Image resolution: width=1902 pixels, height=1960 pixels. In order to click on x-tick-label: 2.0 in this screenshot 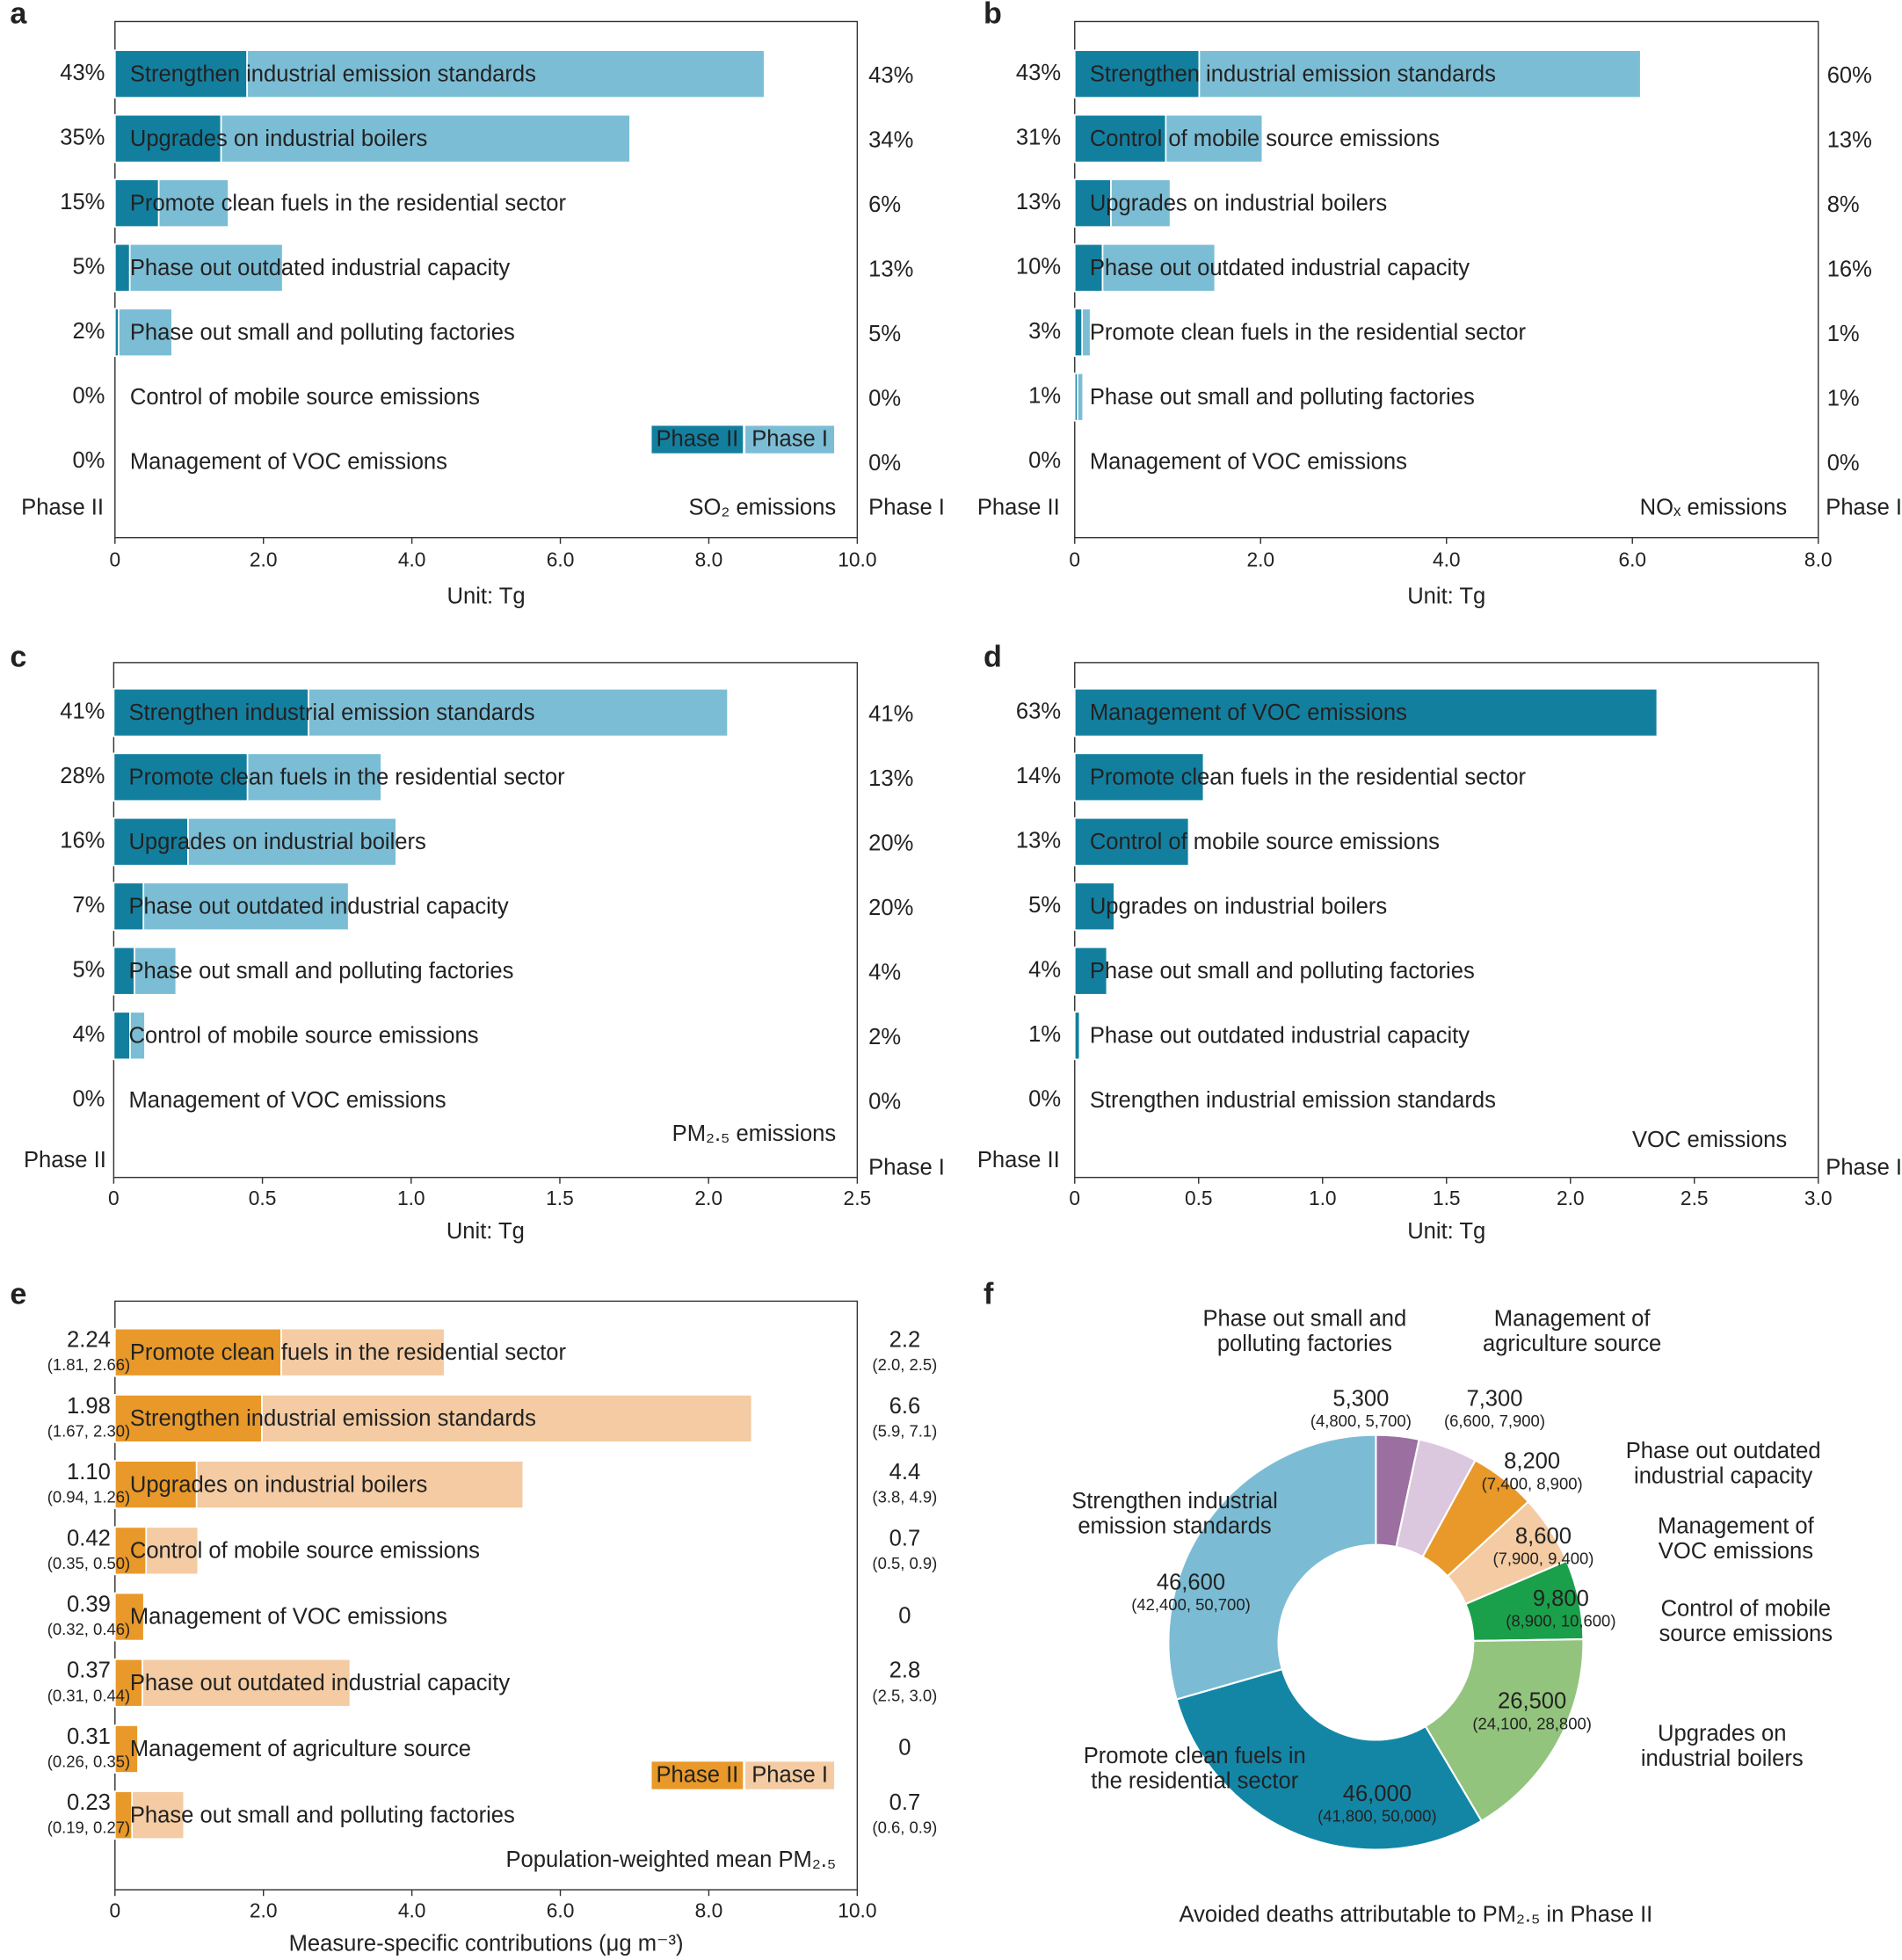, I will do `click(1260, 559)`.